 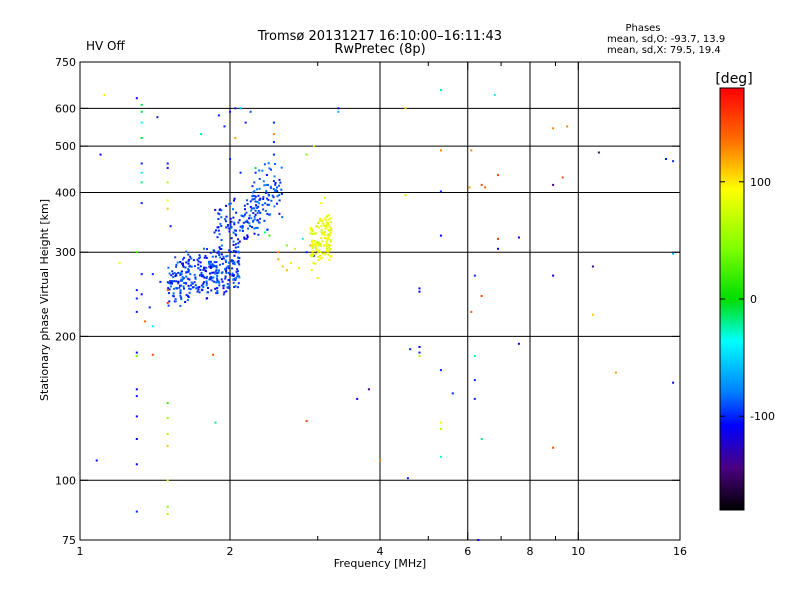 I want to click on y-tick-label: 500, so click(x=65, y=146).